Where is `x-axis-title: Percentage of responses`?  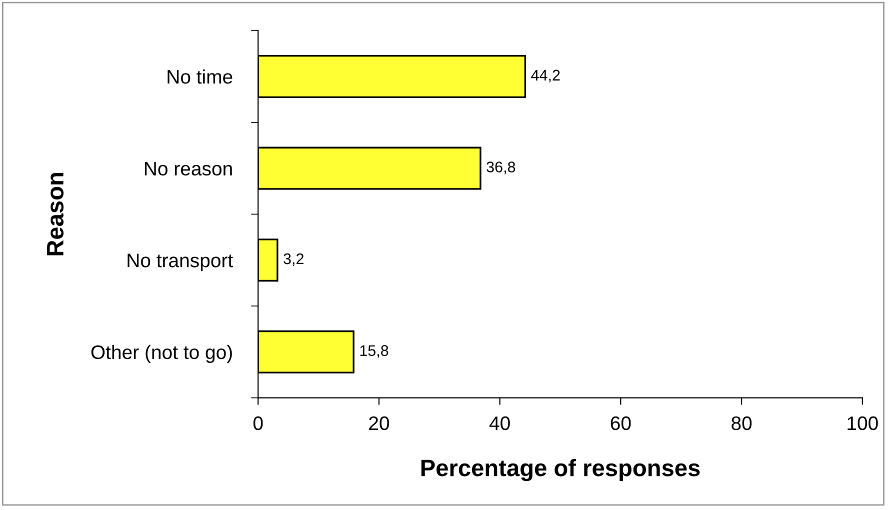
x-axis-title: Percentage of responses is located at coordinates (560, 470).